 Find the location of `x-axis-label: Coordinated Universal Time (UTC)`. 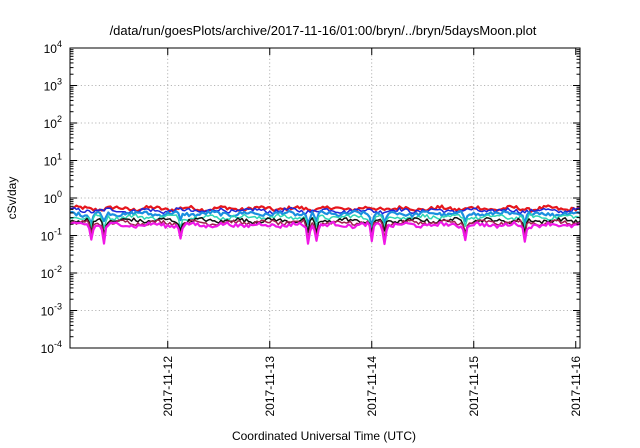

x-axis-label: Coordinated Universal Time (UTC) is located at coordinates (324, 436).